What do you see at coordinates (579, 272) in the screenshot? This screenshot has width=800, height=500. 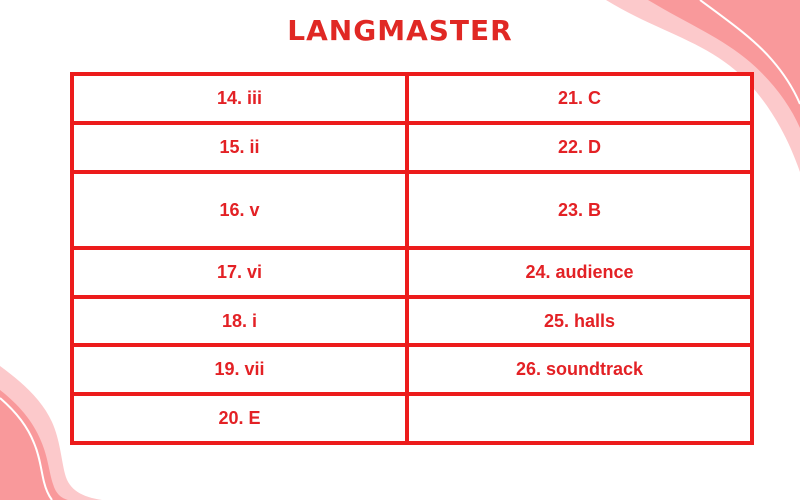 I see `answer-cell: 24. audience` at bounding box center [579, 272].